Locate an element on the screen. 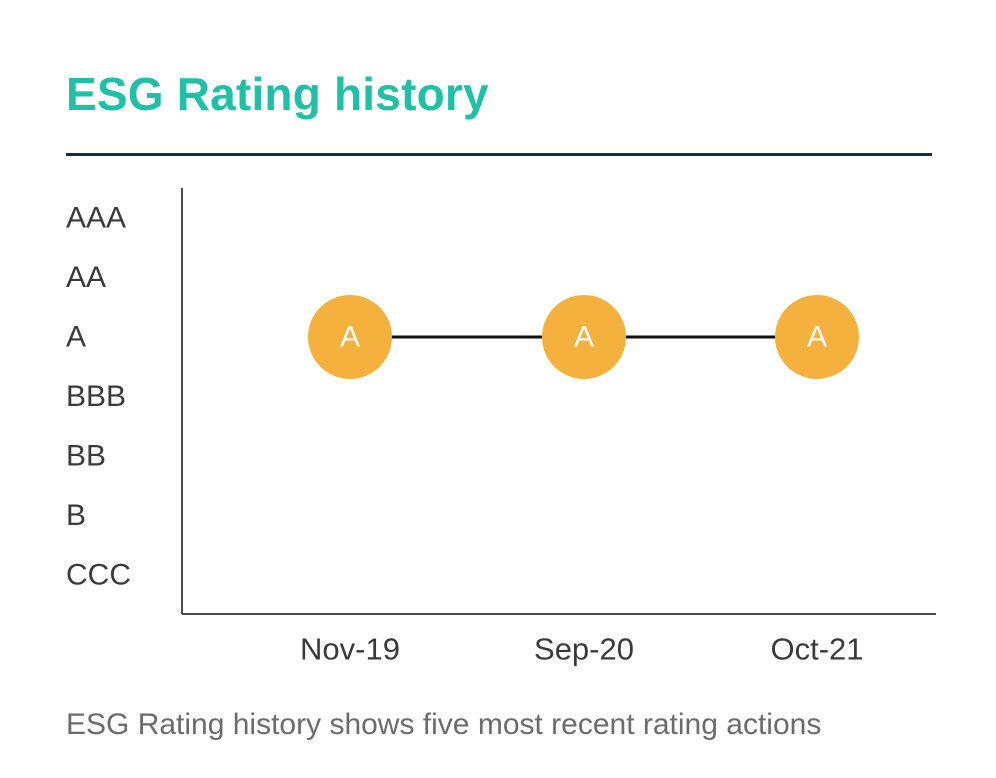 This screenshot has width=996, height=778. y-tick-label: BBB is located at coordinates (96, 396).